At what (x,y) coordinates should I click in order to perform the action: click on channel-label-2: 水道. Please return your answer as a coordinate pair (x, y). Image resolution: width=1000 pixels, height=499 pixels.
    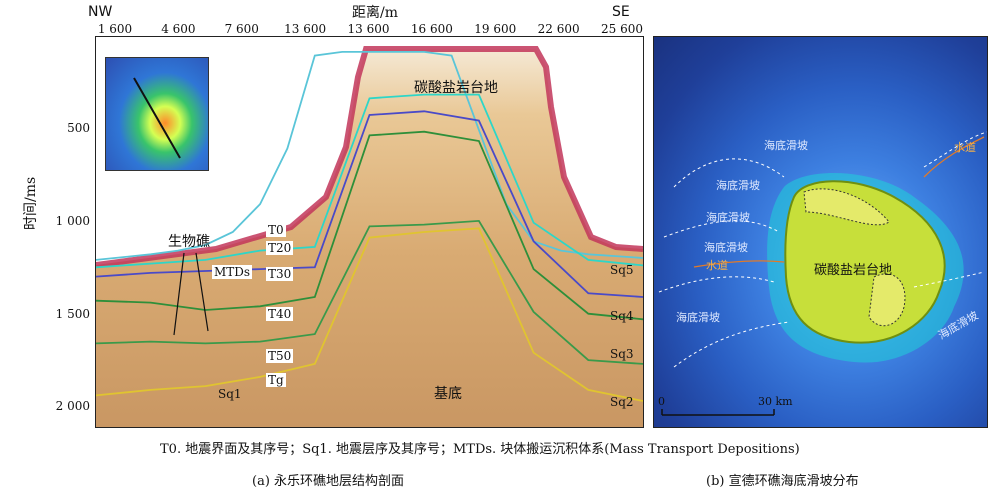
    Looking at the image, I should click on (717, 265).